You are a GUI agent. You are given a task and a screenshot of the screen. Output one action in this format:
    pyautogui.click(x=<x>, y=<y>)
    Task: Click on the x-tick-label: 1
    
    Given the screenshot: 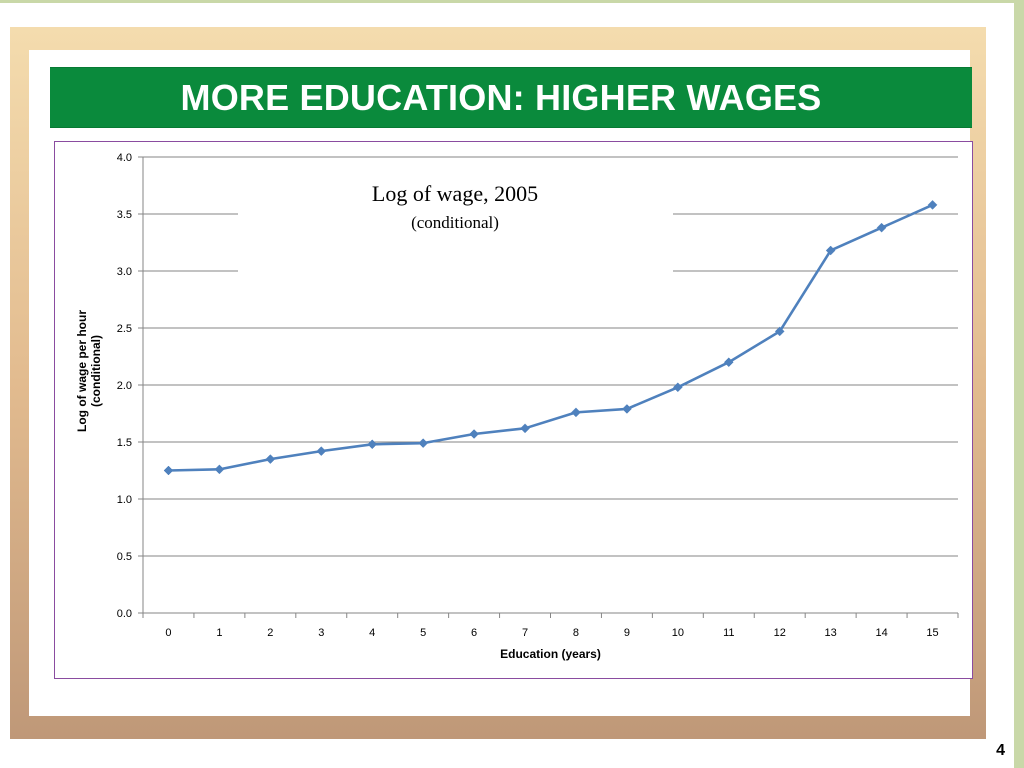 What is the action you would take?
    pyautogui.click(x=219, y=633)
    